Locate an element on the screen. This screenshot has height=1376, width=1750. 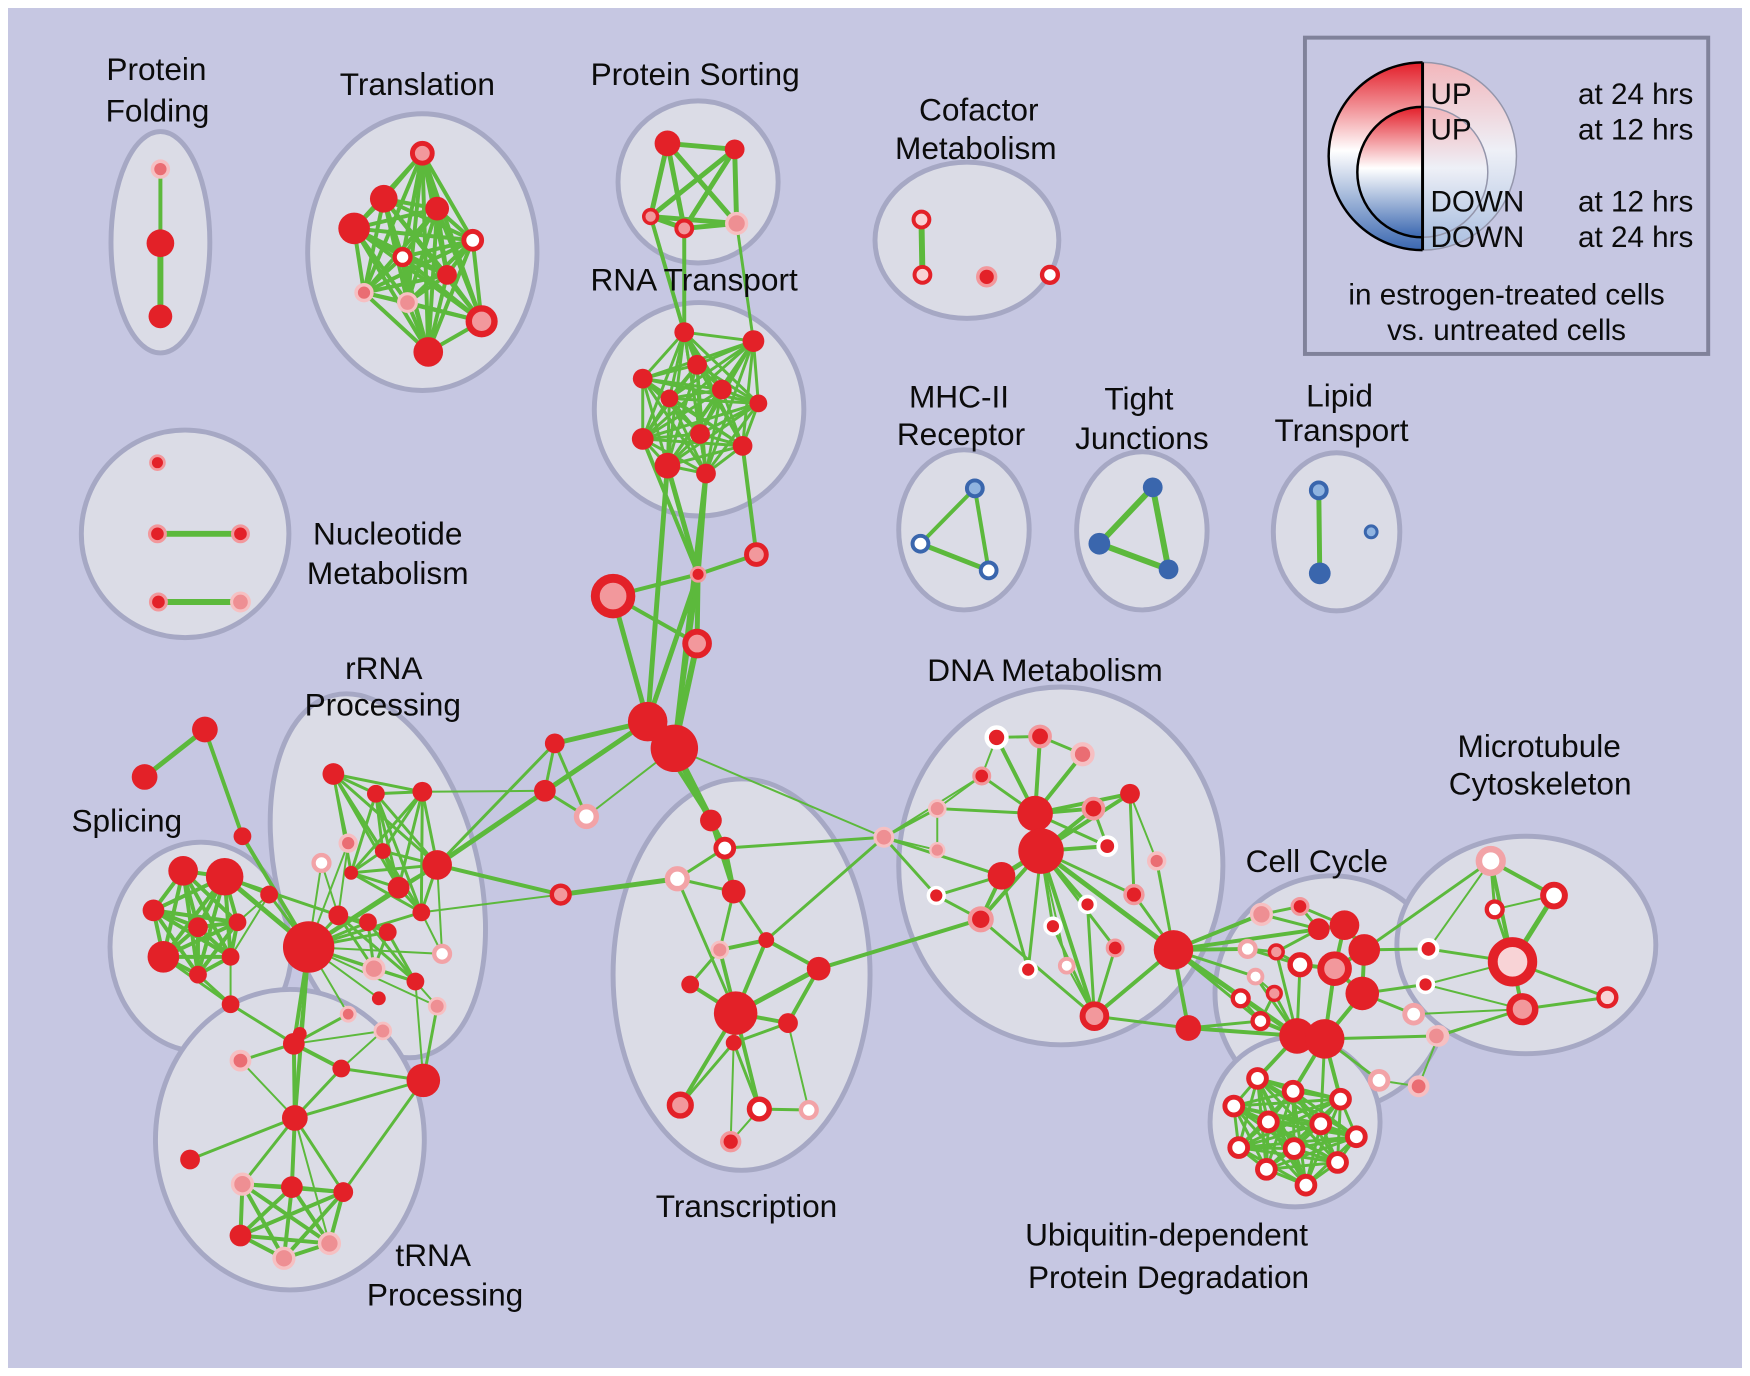
edge-rt5-rt12 is located at coordinates (714, 432).